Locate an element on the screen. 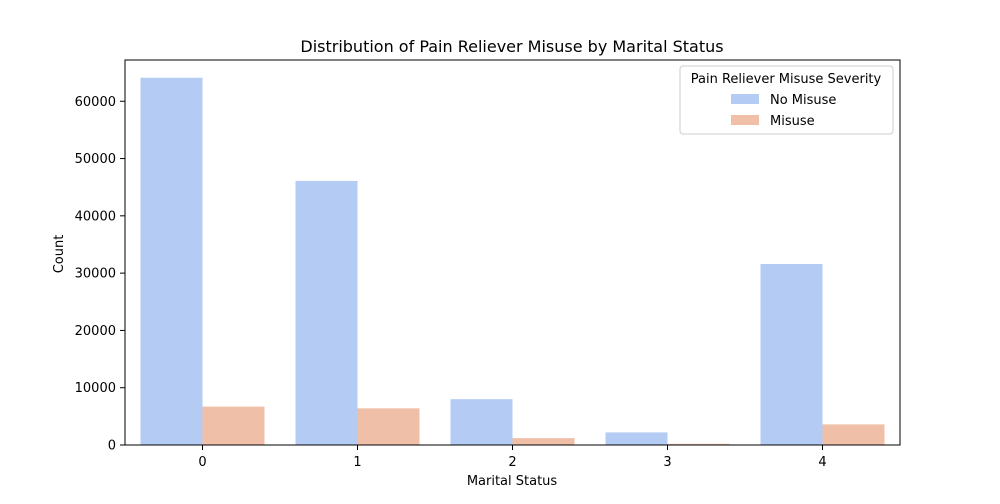 This screenshot has width=1000, height=504. legend-label-misuse: Misuse is located at coordinates (792, 121).